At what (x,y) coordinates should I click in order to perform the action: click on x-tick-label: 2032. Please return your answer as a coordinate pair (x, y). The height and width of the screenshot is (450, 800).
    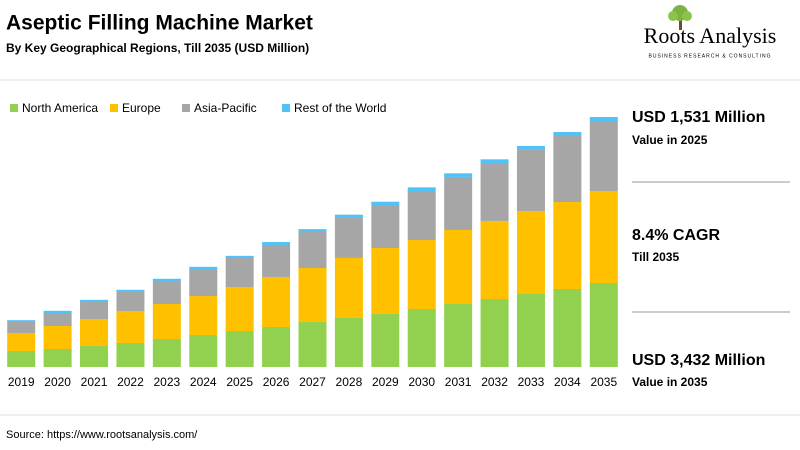
    Looking at the image, I should click on (494, 382).